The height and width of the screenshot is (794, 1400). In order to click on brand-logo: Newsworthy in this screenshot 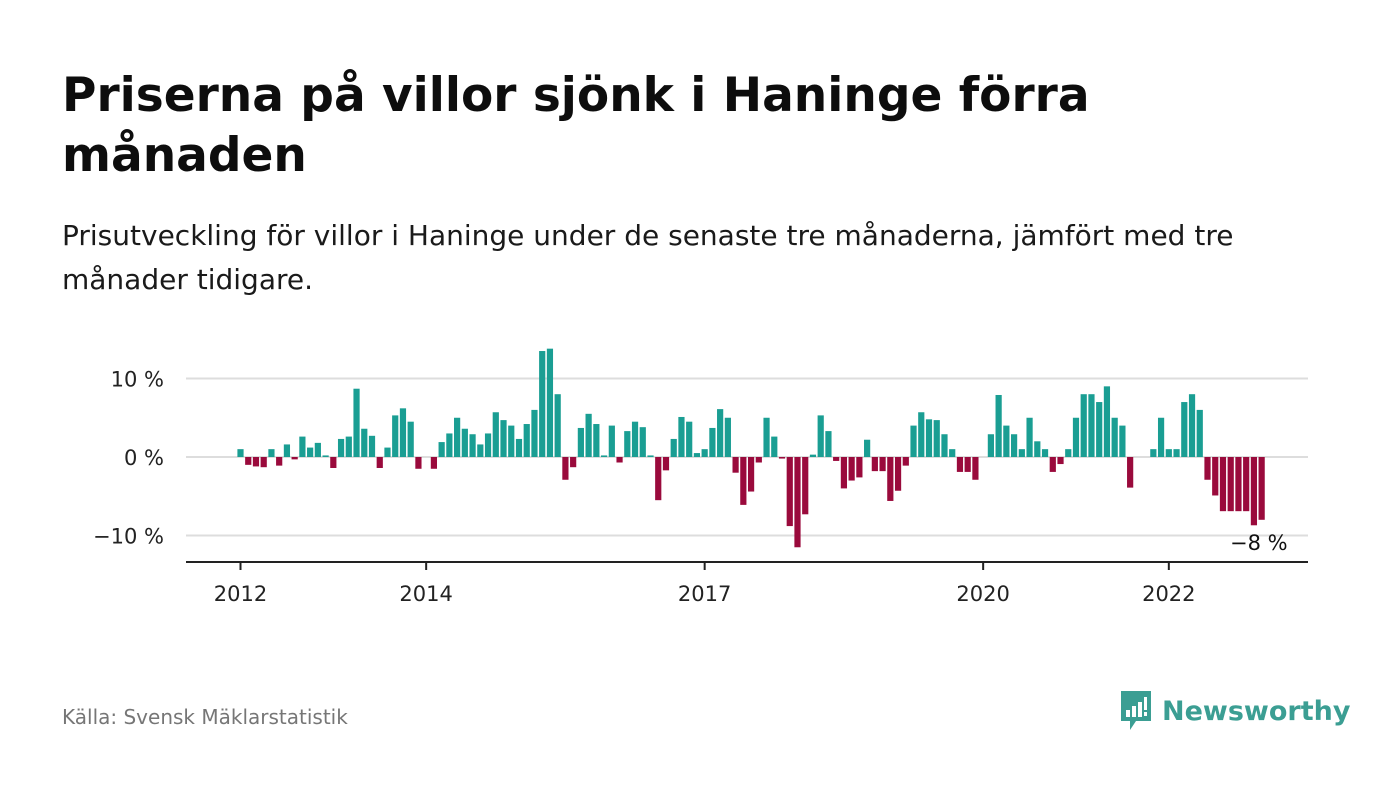, I will do `click(1234, 711)`.